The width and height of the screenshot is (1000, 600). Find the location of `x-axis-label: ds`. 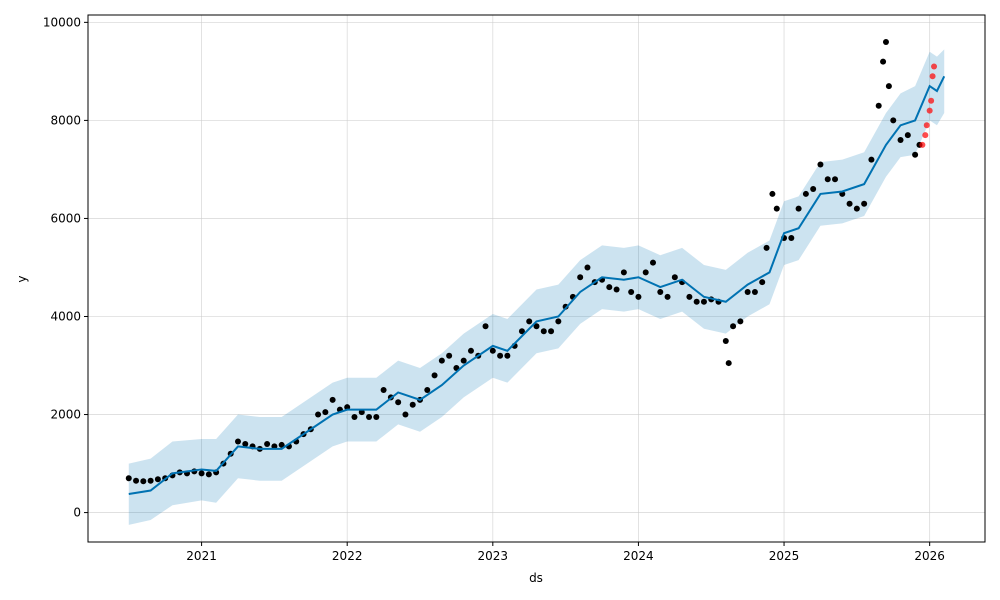

x-axis-label: ds is located at coordinates (536, 578).